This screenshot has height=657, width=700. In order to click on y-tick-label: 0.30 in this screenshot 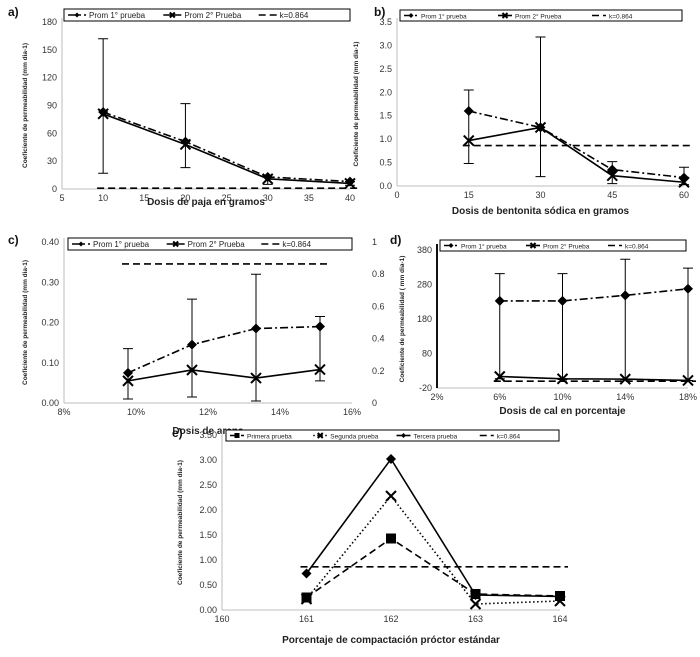, I will do `click(50, 282)`.